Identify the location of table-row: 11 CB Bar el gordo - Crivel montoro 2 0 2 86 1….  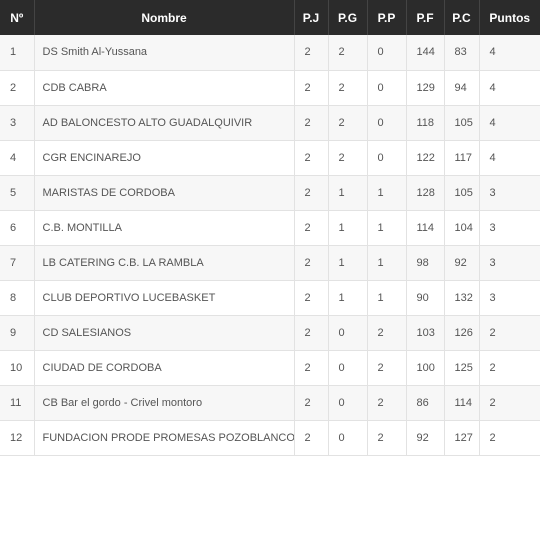
(270, 403).